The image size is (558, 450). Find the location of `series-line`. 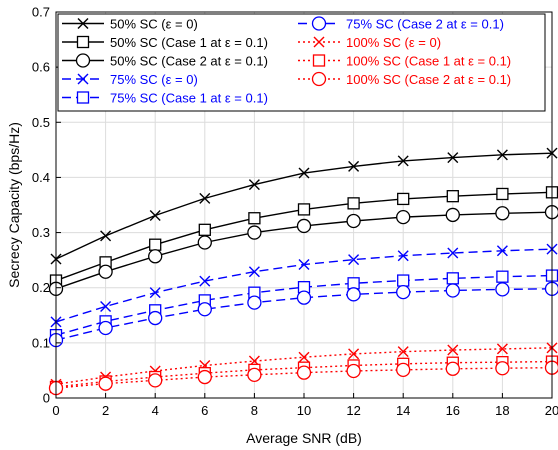

series-line is located at coordinates (303, 314).